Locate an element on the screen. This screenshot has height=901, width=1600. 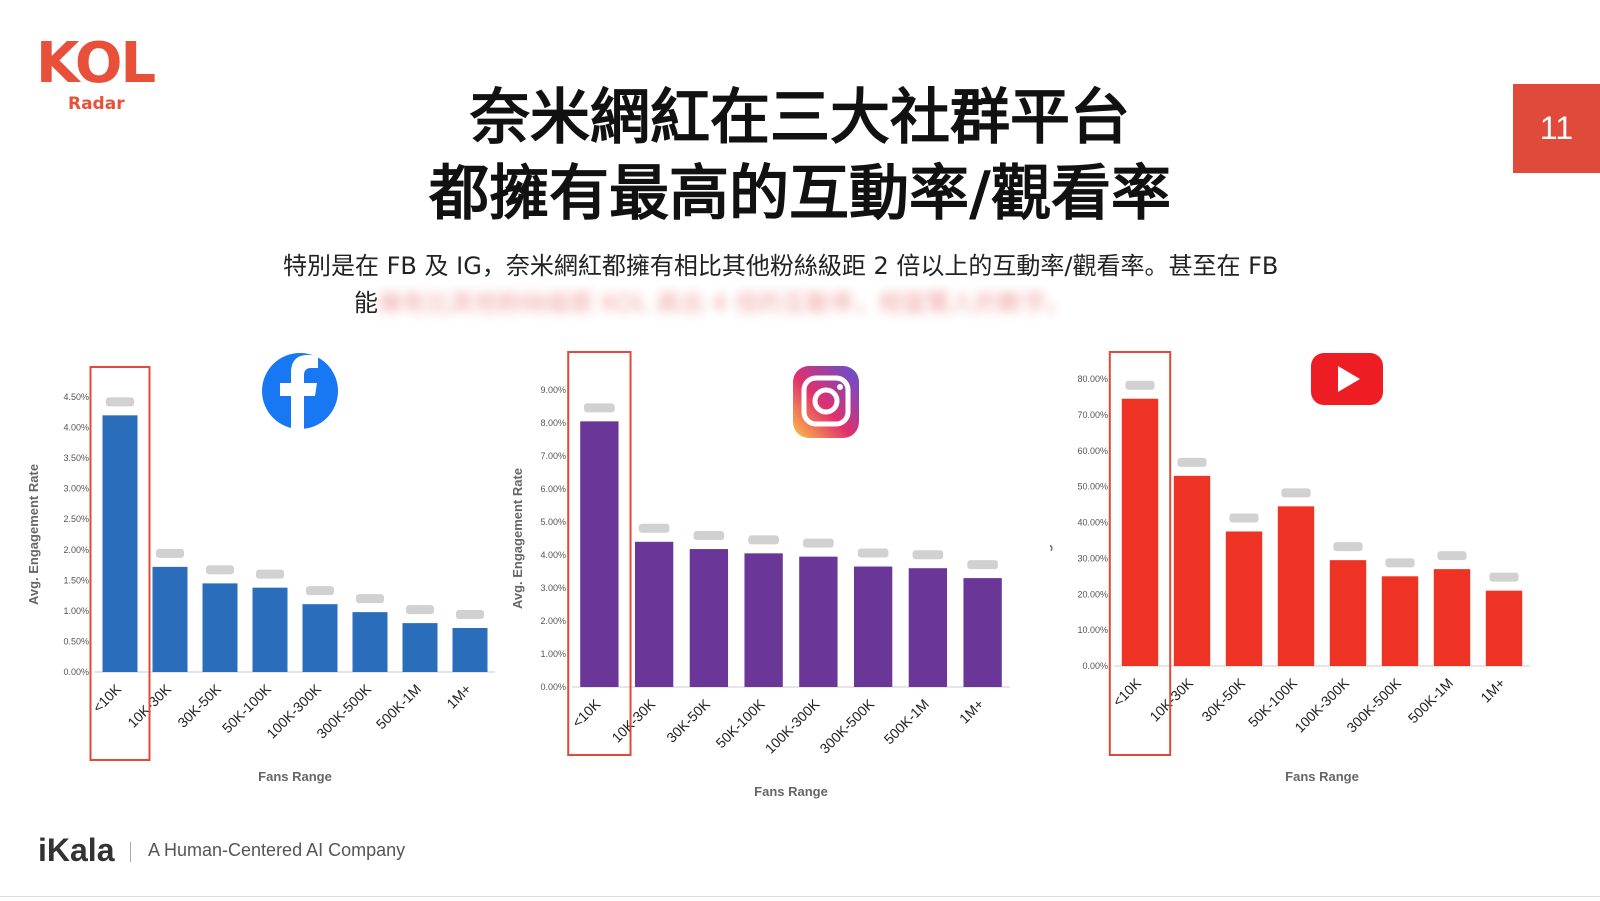
y-axis-label: Avg. view Rate is located at coordinates (1051, 522).